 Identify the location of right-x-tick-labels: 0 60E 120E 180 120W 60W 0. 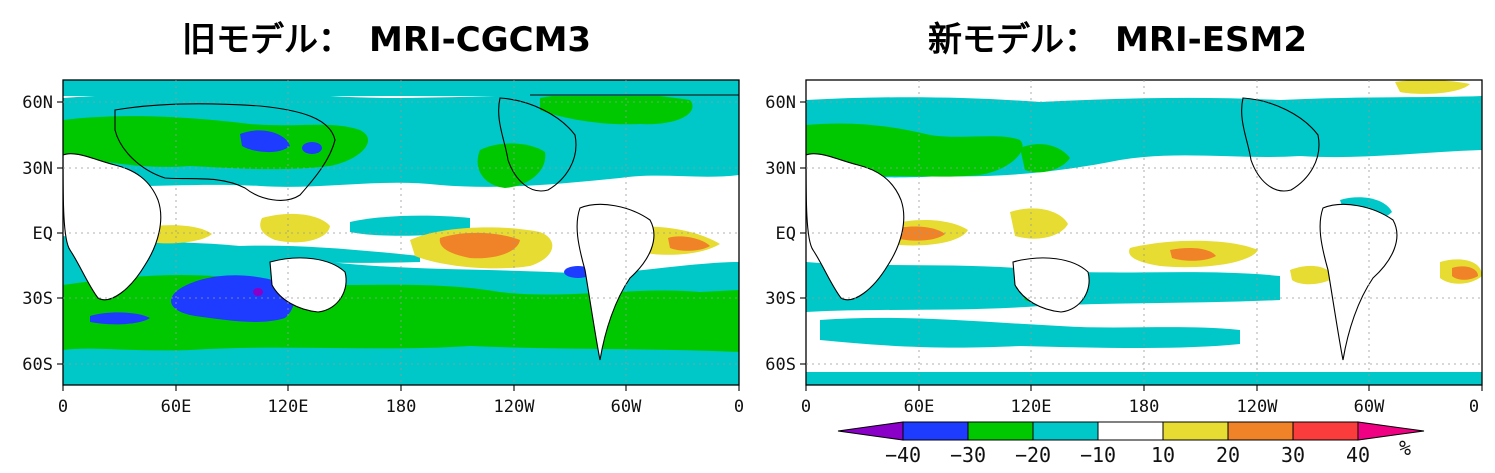
(1140, 407).